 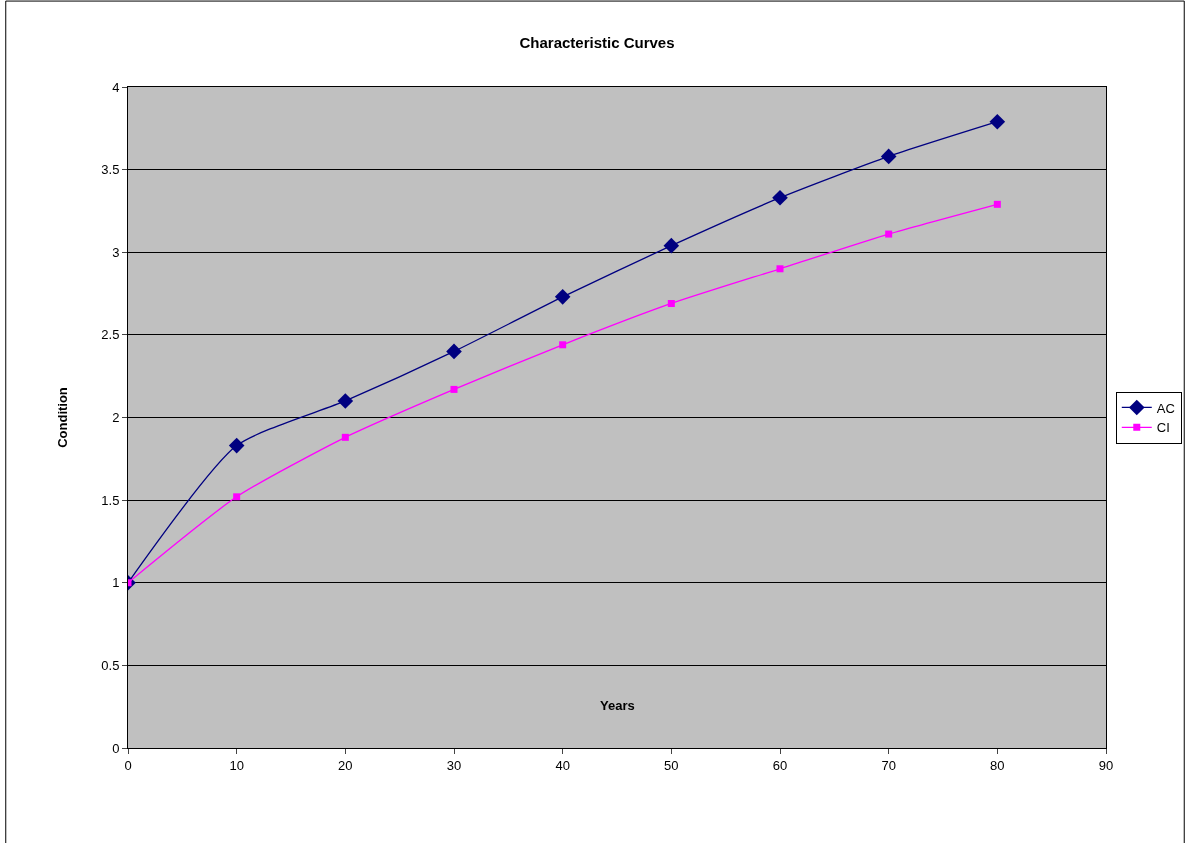 What do you see at coordinates (617, 705) in the screenshot?
I see `x-axis-title: Years` at bounding box center [617, 705].